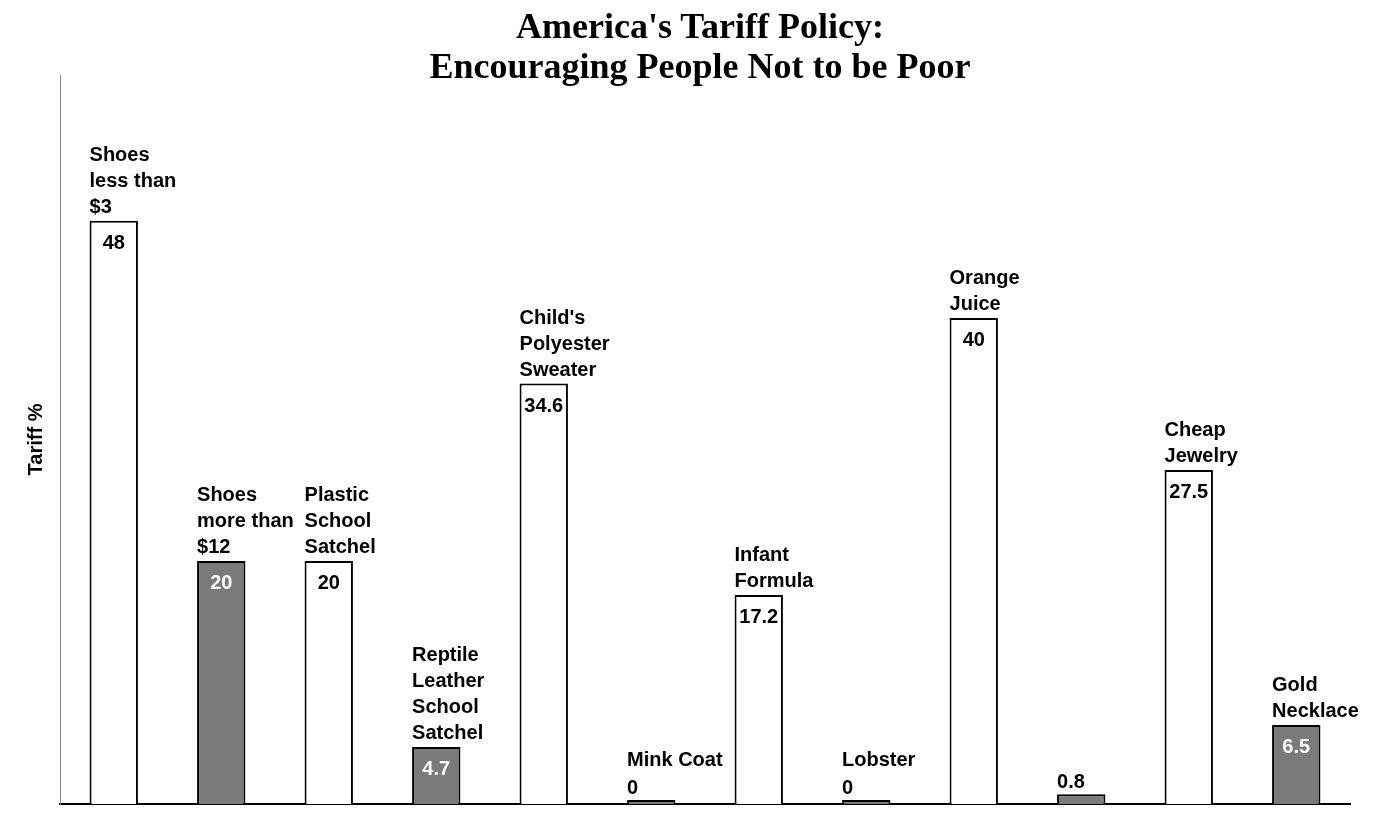 The image size is (1380, 832). What do you see at coordinates (700, 66) in the screenshot?
I see `chart-subtitle: Encouraging People Not to be Poor` at bounding box center [700, 66].